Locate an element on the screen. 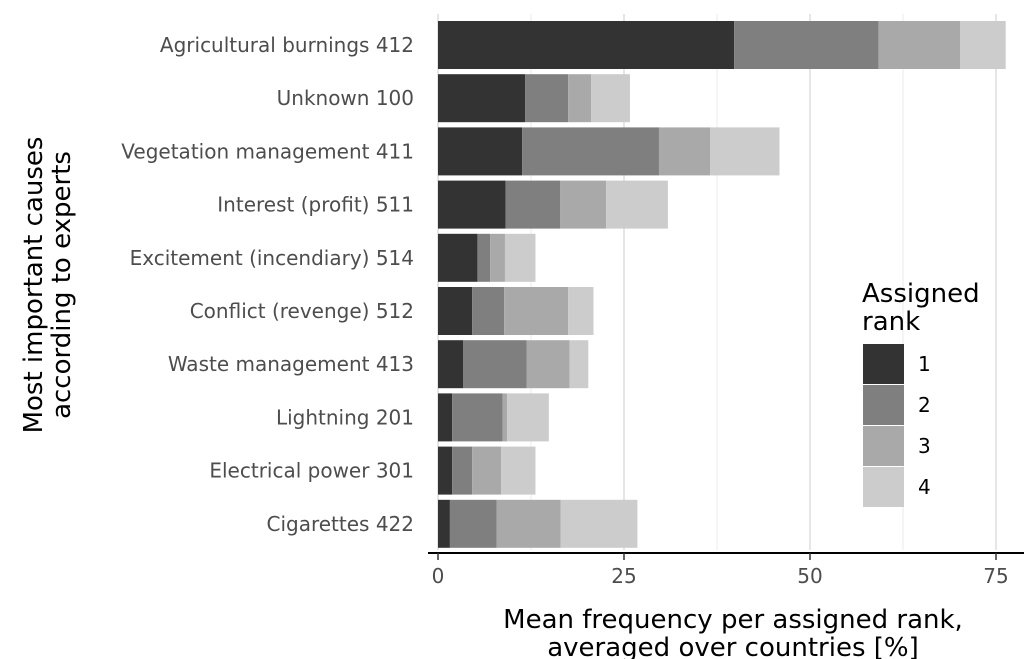 This screenshot has height=659, width=1029. category-label: Excitement (incendiary) 514 is located at coordinates (272, 258).